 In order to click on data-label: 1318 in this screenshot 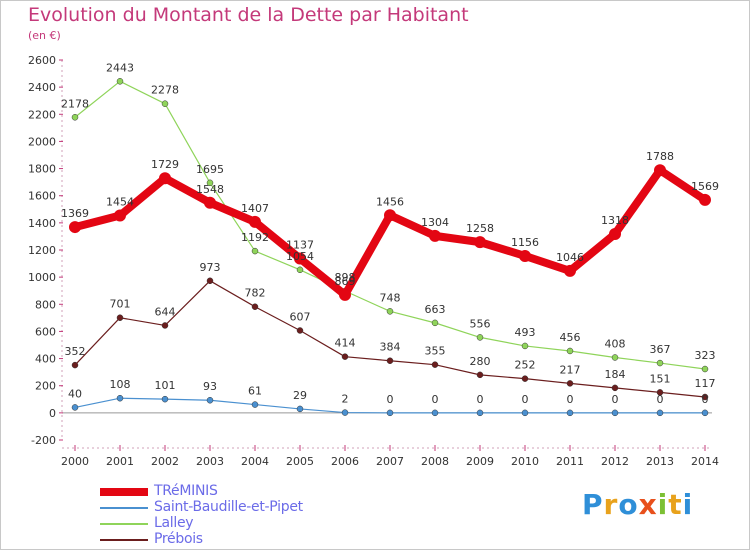, I will do `click(615, 220)`.